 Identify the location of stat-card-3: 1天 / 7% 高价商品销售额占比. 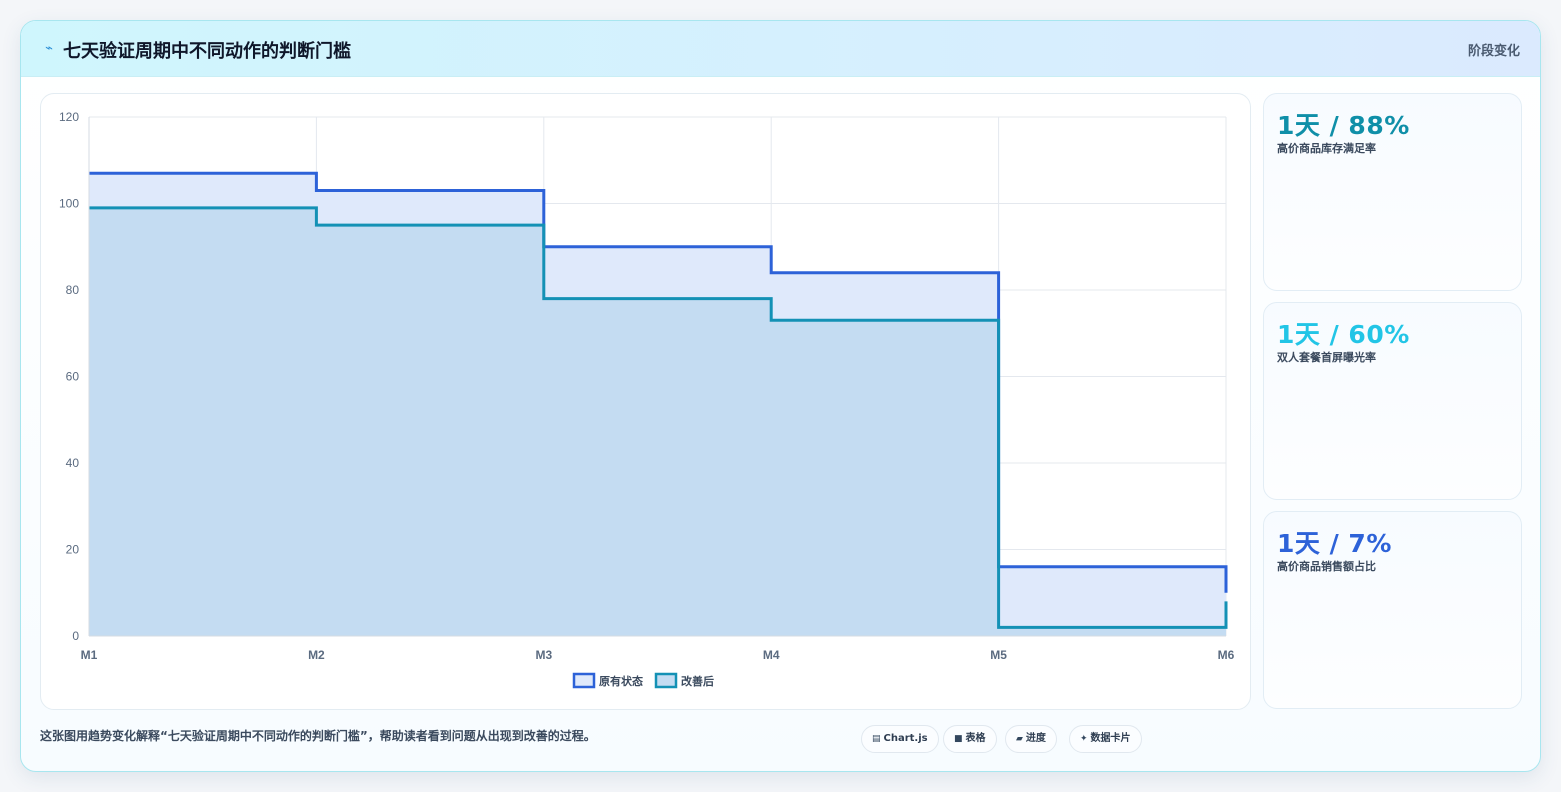
(1392, 610).